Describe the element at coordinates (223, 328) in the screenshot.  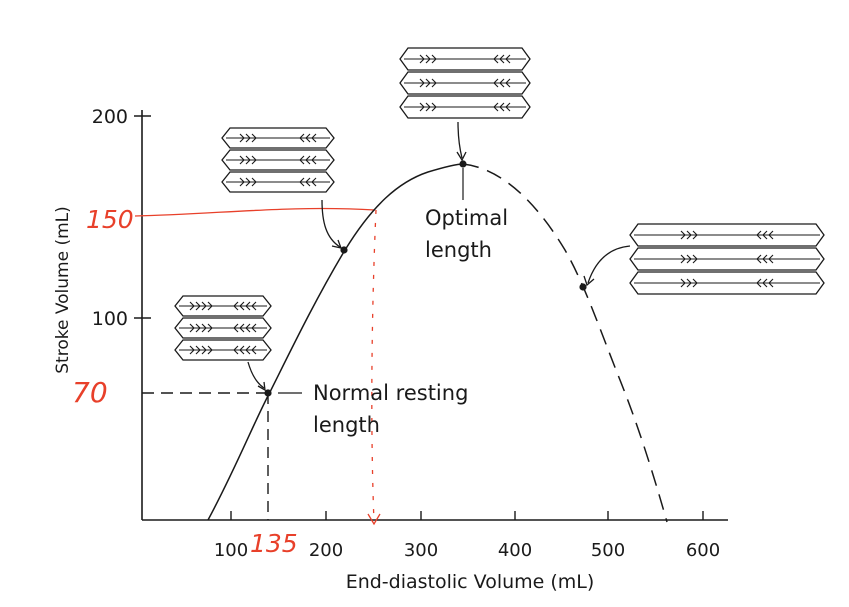
I see `sarcomere-normal-length` at that location.